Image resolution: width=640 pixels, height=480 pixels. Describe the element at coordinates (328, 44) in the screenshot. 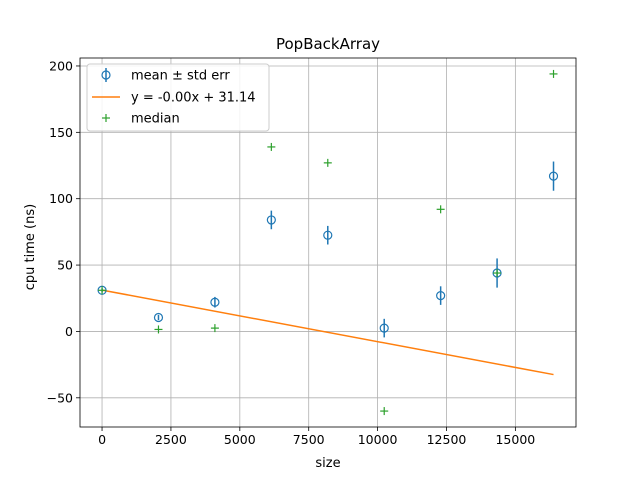

I see `chart-title: PopBackArray` at that location.